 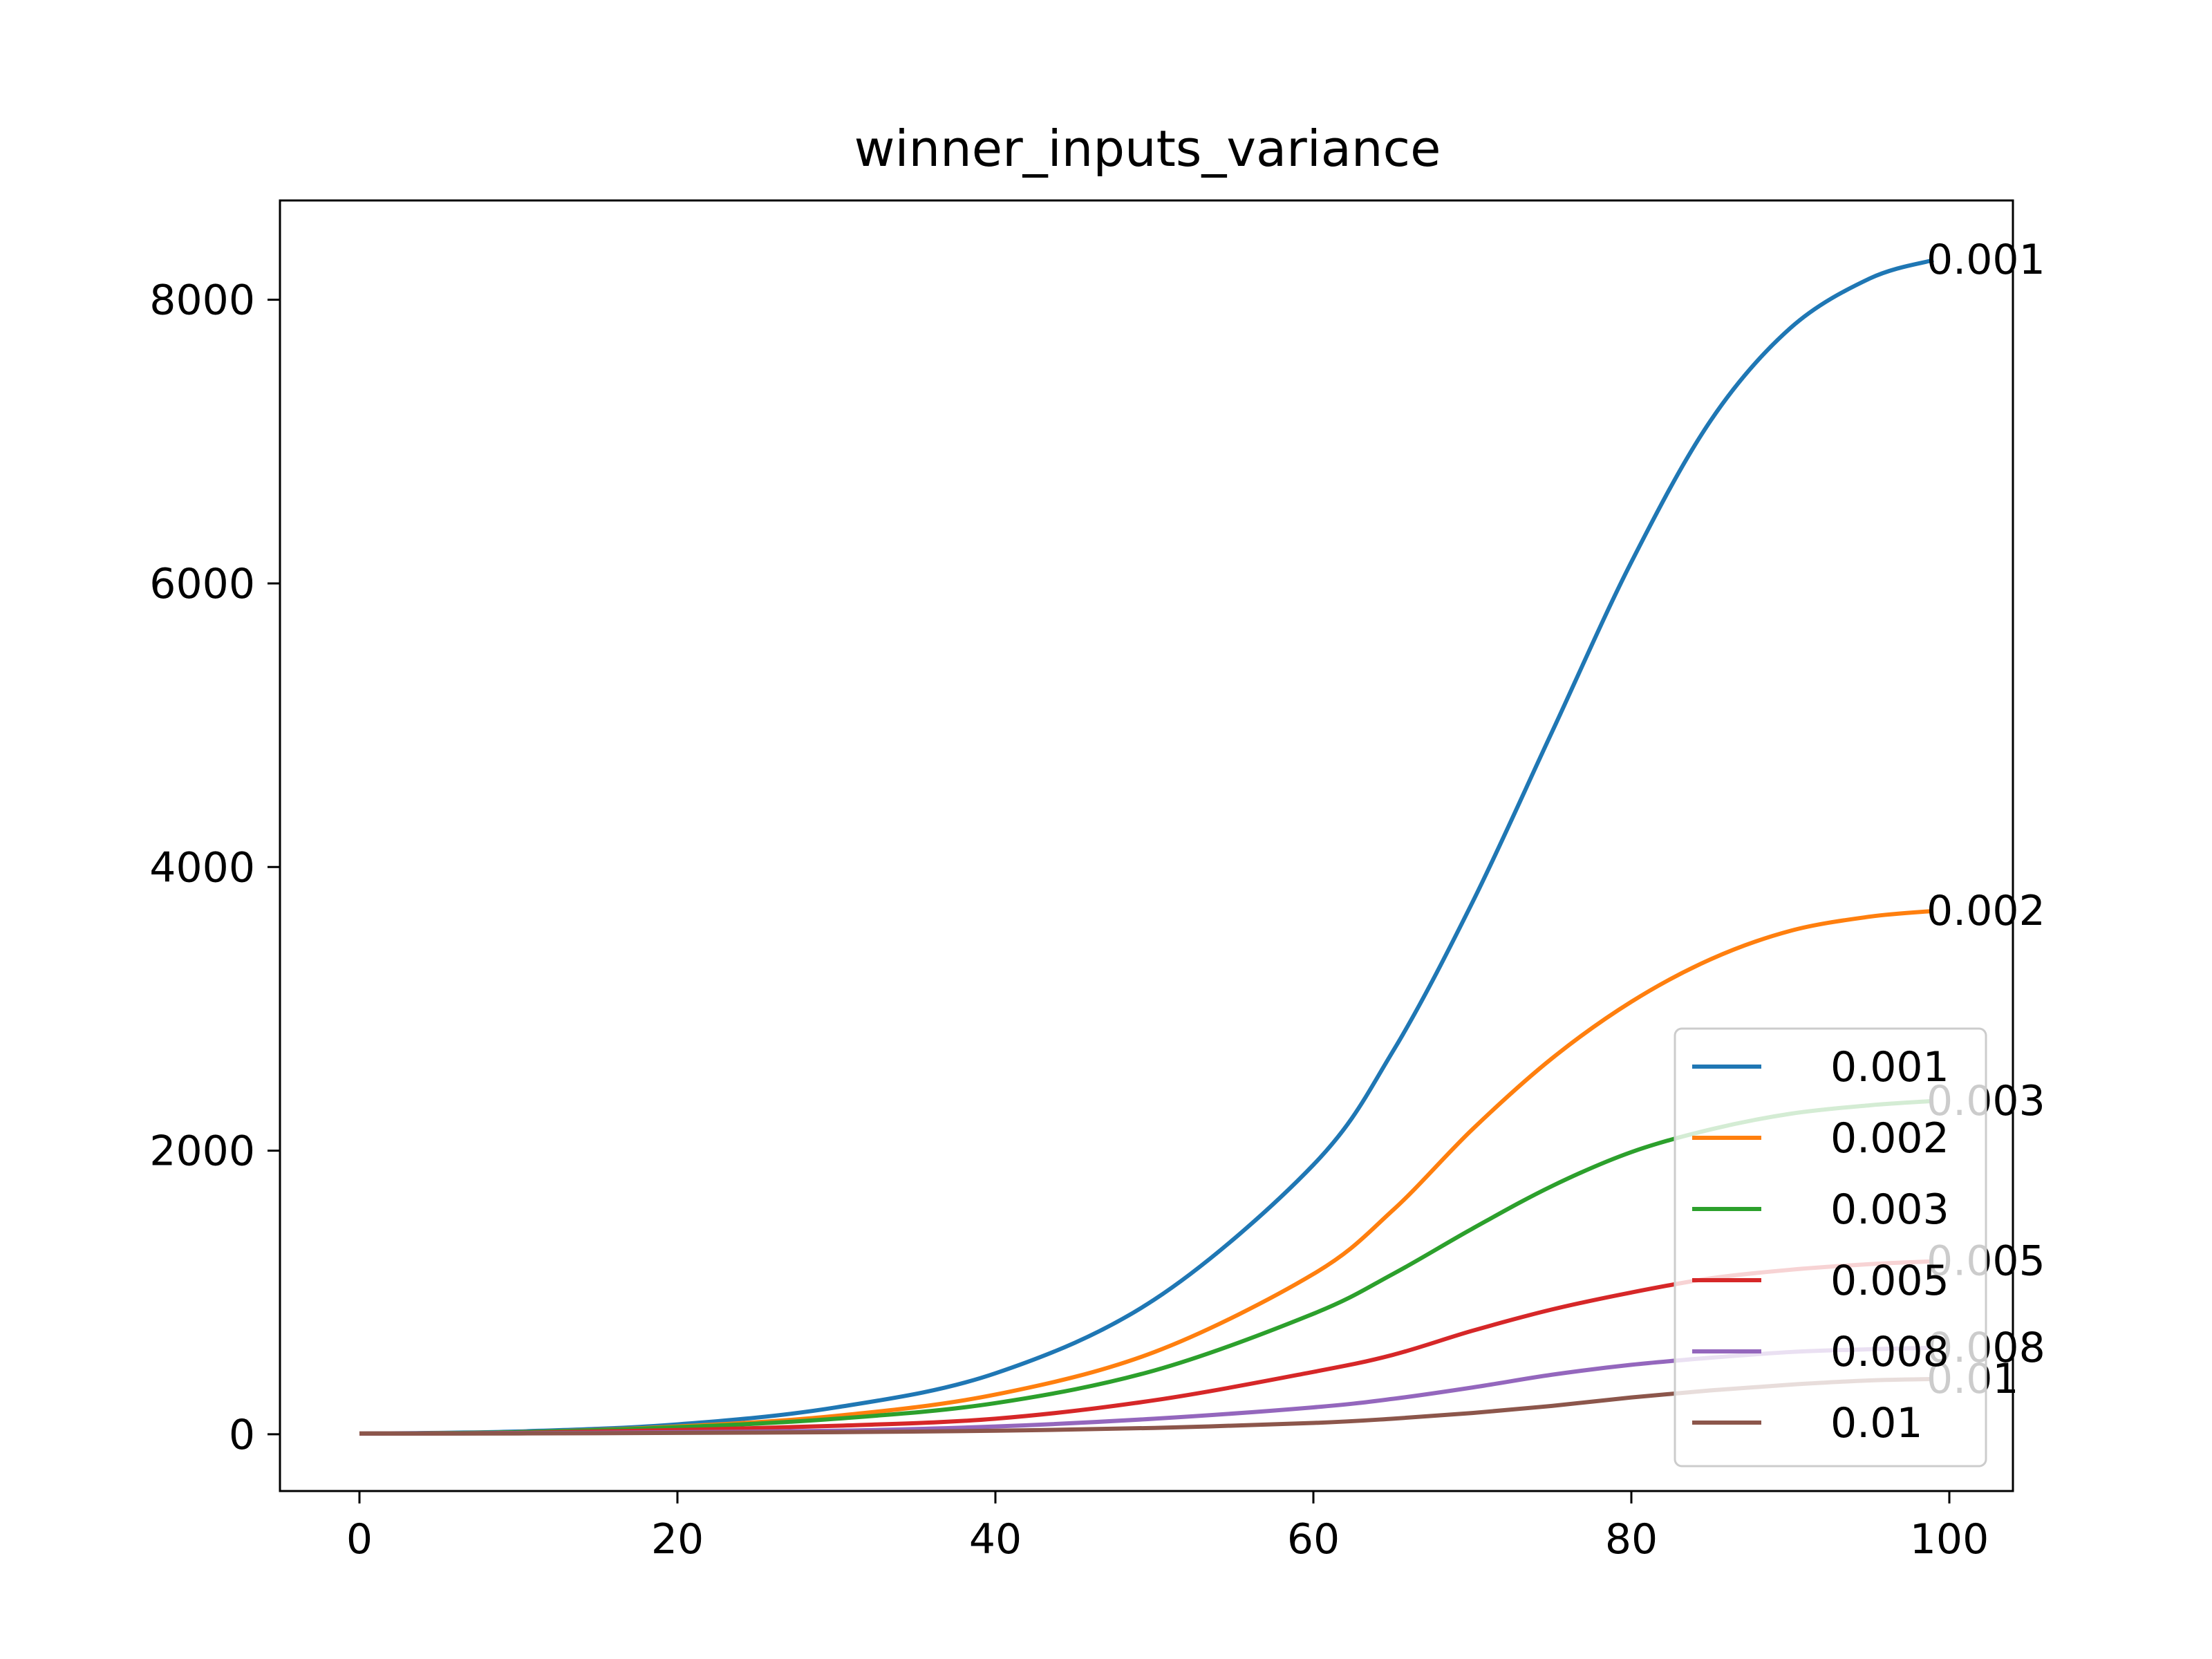 I want to click on y-tick-label: 4000, so click(x=202, y=868).